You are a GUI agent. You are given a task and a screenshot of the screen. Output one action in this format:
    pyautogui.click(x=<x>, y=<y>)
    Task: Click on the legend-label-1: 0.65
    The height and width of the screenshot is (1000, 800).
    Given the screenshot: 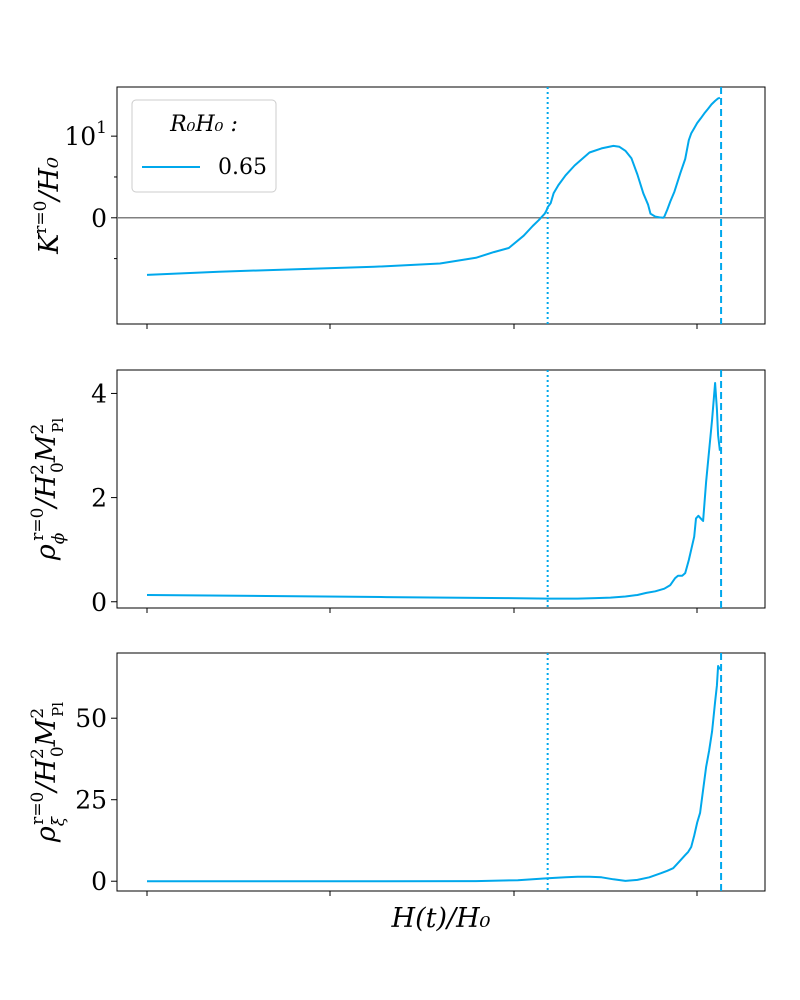 What is the action you would take?
    pyautogui.click(x=242, y=167)
    